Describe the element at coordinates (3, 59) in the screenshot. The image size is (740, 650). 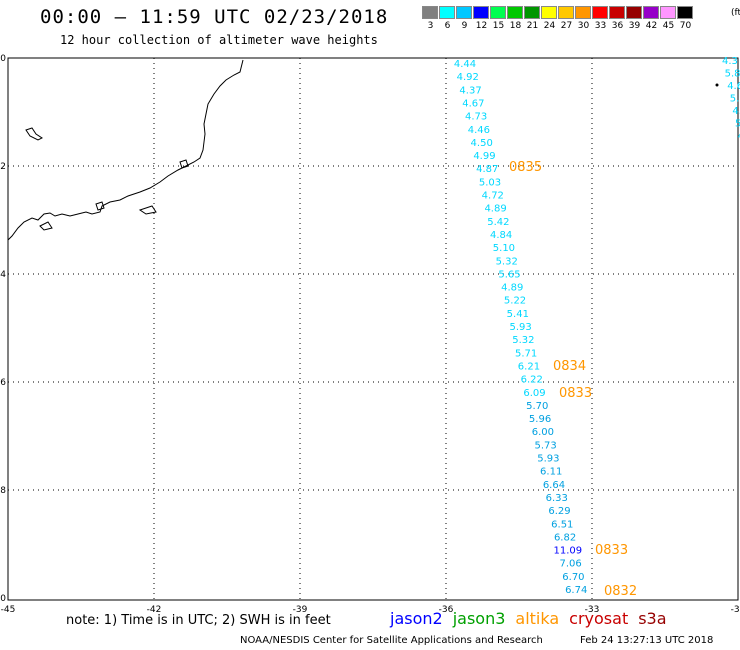
I see `latitude-tick-label: -20` at that location.